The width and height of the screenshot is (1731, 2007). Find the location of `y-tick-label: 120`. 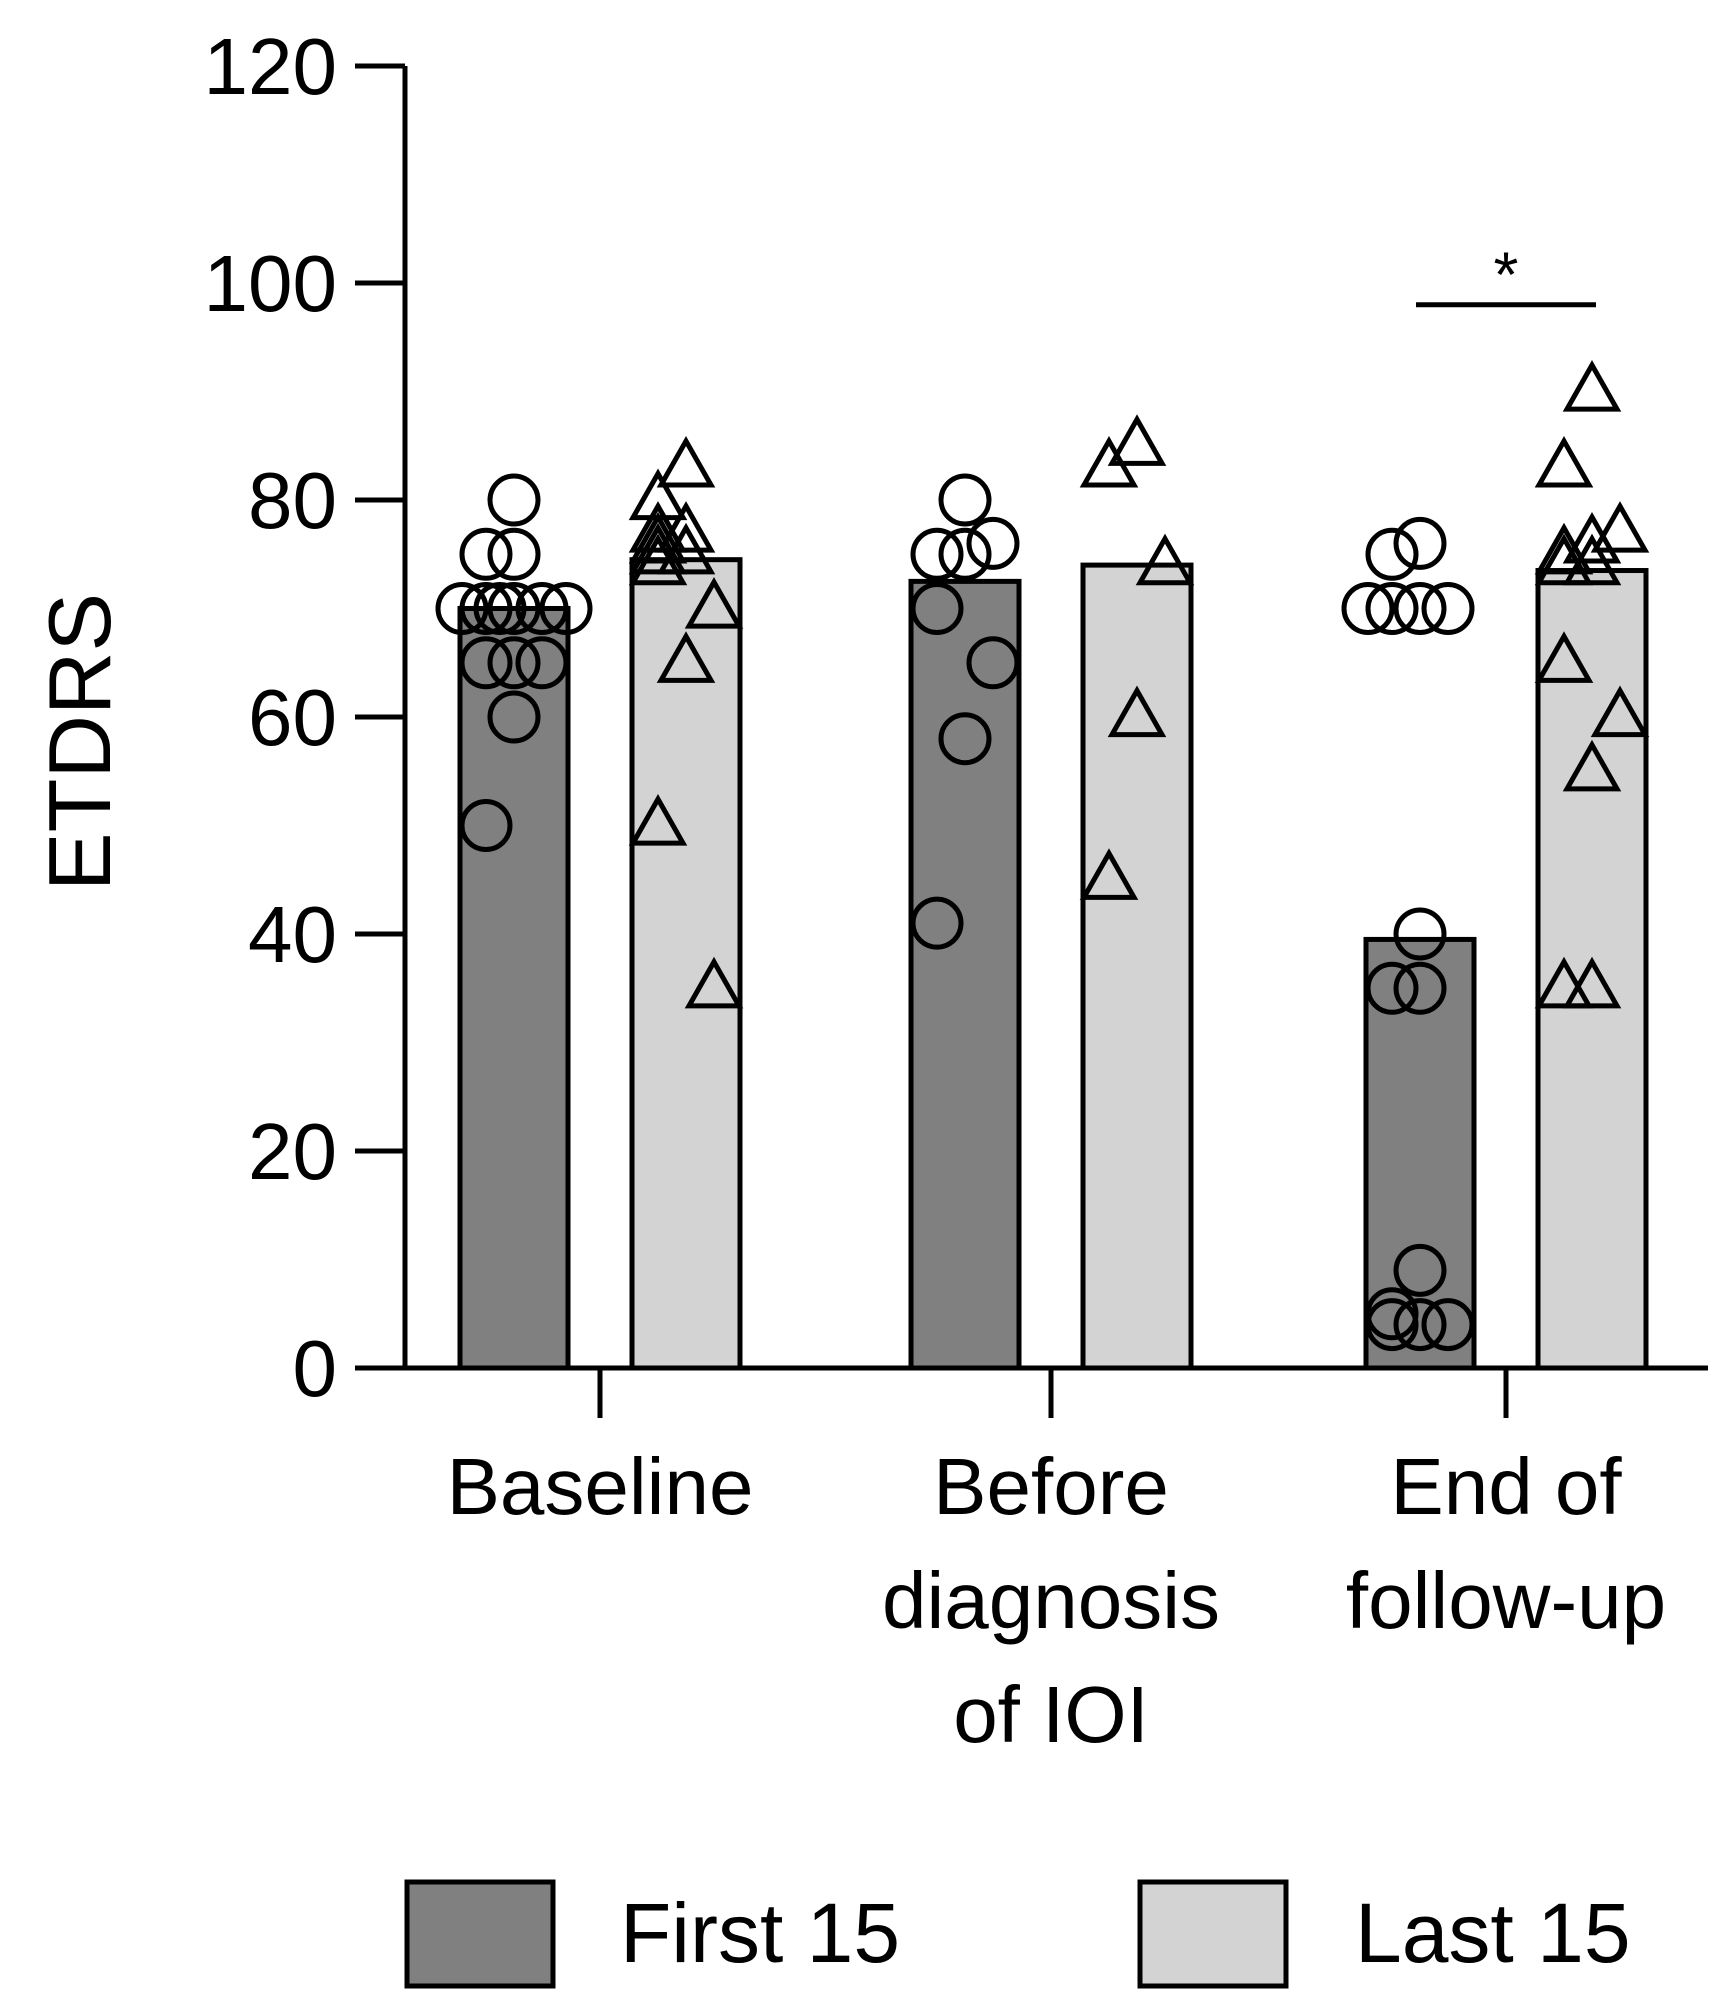

y-tick-label: 120 is located at coordinates (270, 66).